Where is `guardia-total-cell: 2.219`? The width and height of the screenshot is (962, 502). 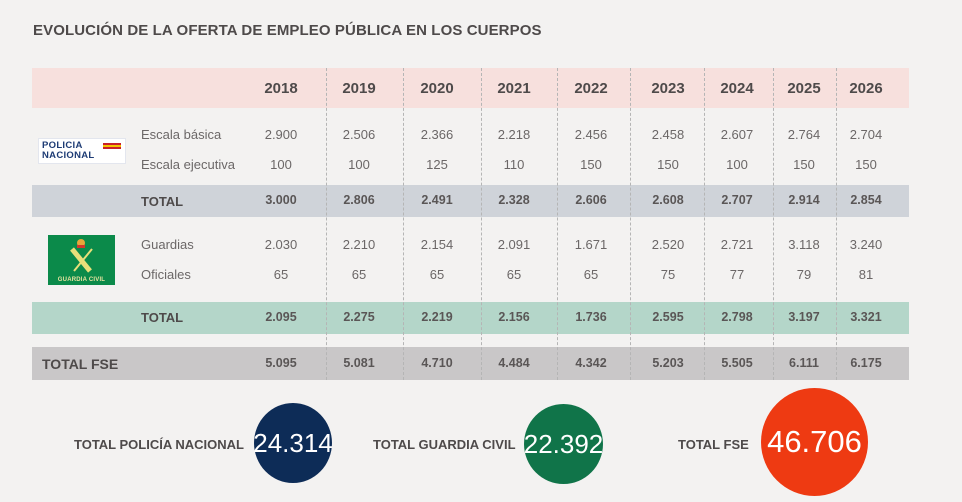
guardia-total-cell: 2.219 is located at coordinates (437, 317).